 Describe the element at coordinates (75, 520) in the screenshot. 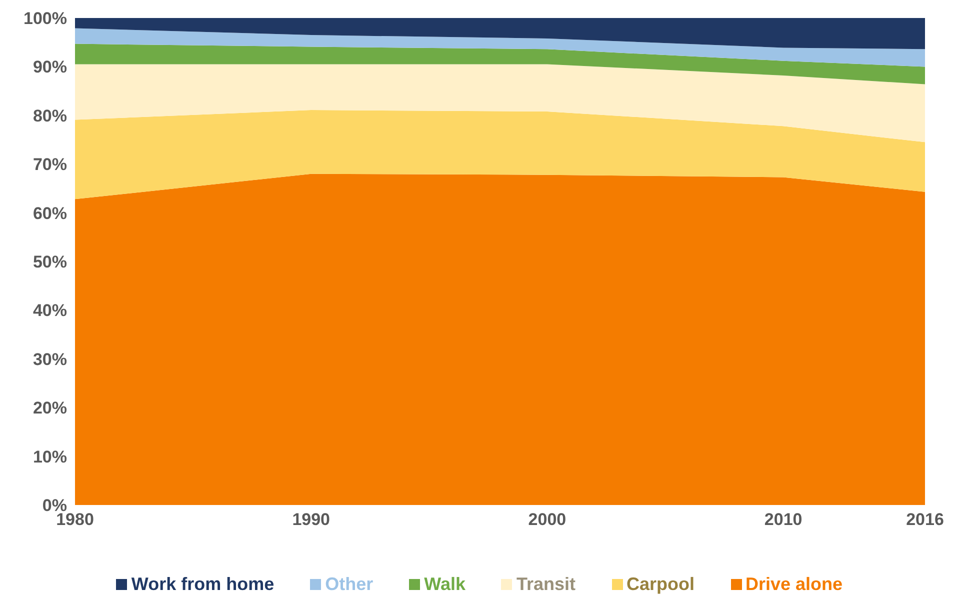

I see `x-tick-label: 1980` at that location.